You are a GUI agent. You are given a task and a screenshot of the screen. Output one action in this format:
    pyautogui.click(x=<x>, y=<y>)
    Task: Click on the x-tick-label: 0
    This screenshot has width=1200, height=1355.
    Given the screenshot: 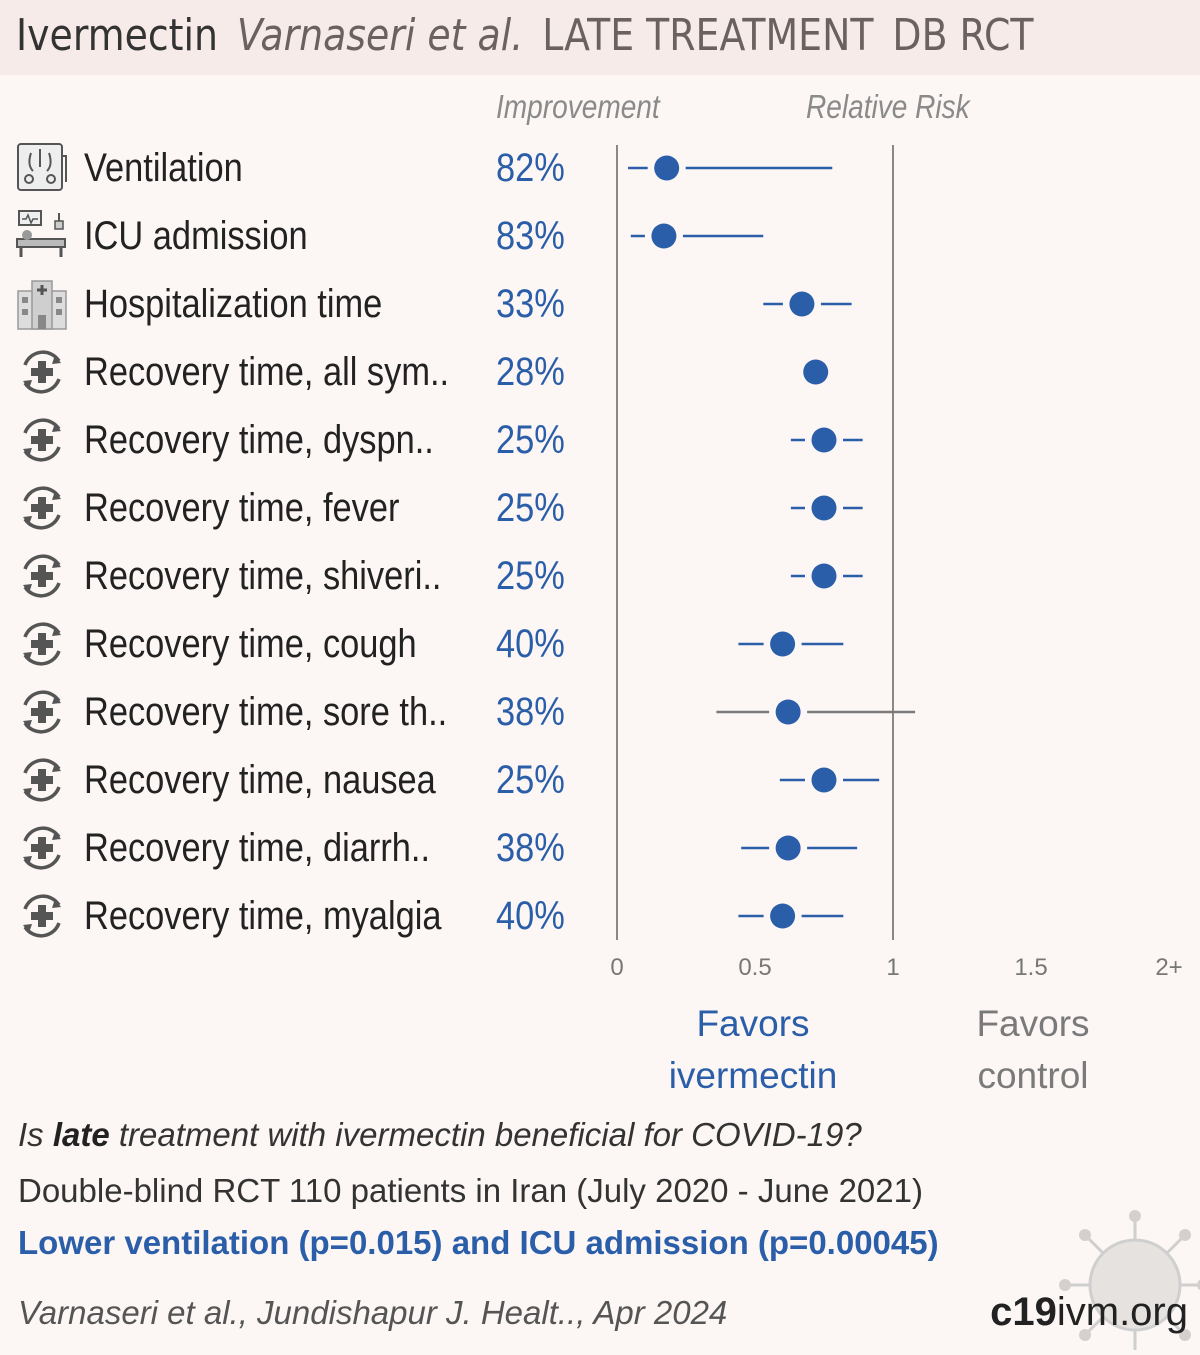 What is the action you would take?
    pyautogui.click(x=616, y=967)
    